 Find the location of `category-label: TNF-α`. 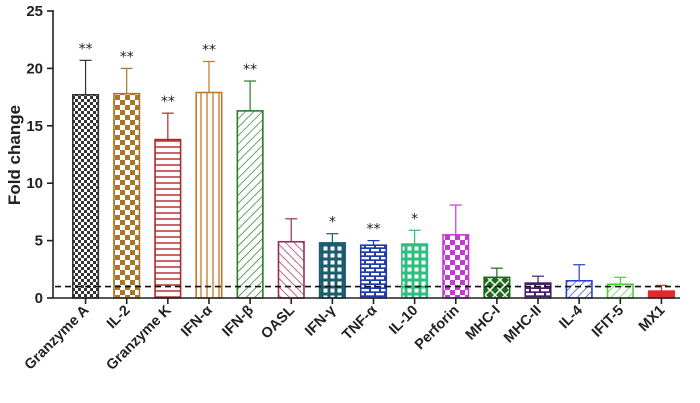

category-label: TNF-α is located at coordinates (359, 322).